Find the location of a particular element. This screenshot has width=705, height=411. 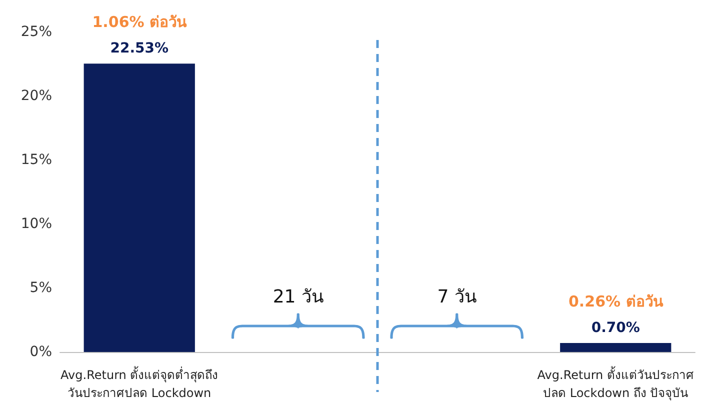

y-tick-label: 0% is located at coordinates (41, 352).